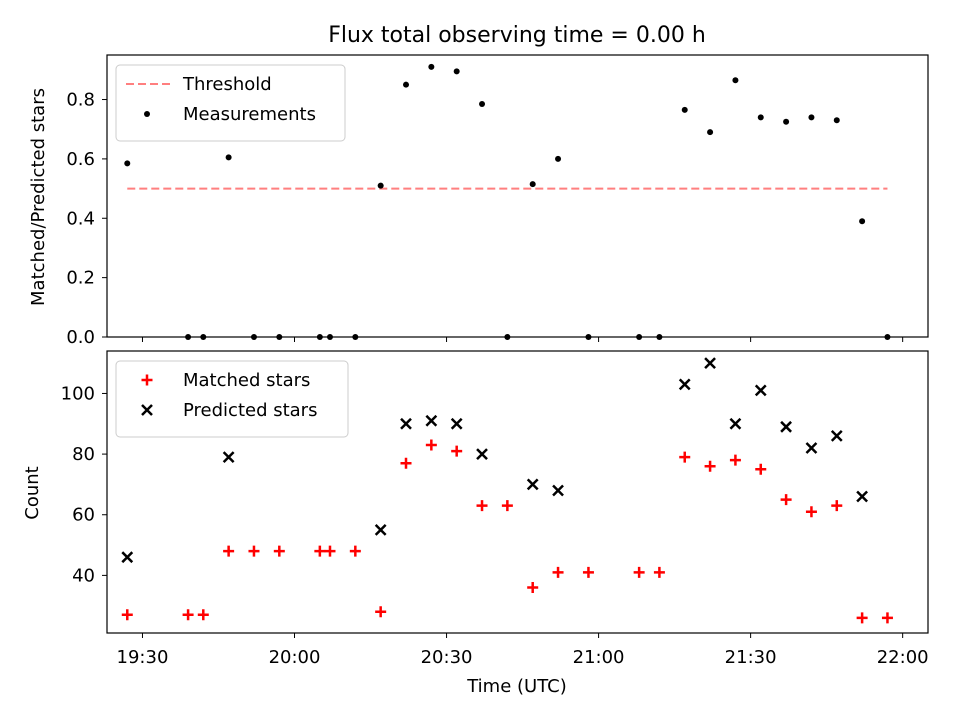 Image resolution: width=960 pixels, height=725 pixels. Describe the element at coordinates (250, 410) in the screenshot. I see `legend-label: Predicted stars` at that location.